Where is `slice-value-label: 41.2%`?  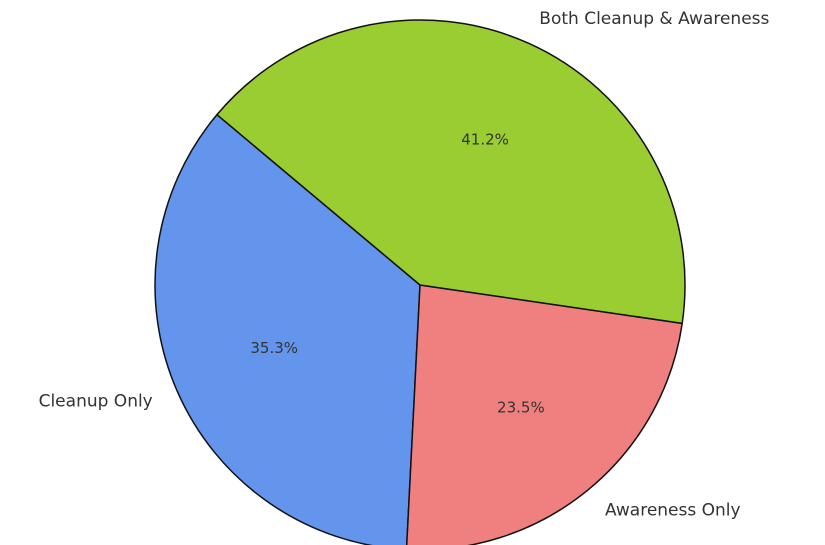 slice-value-label: 41.2% is located at coordinates (485, 139).